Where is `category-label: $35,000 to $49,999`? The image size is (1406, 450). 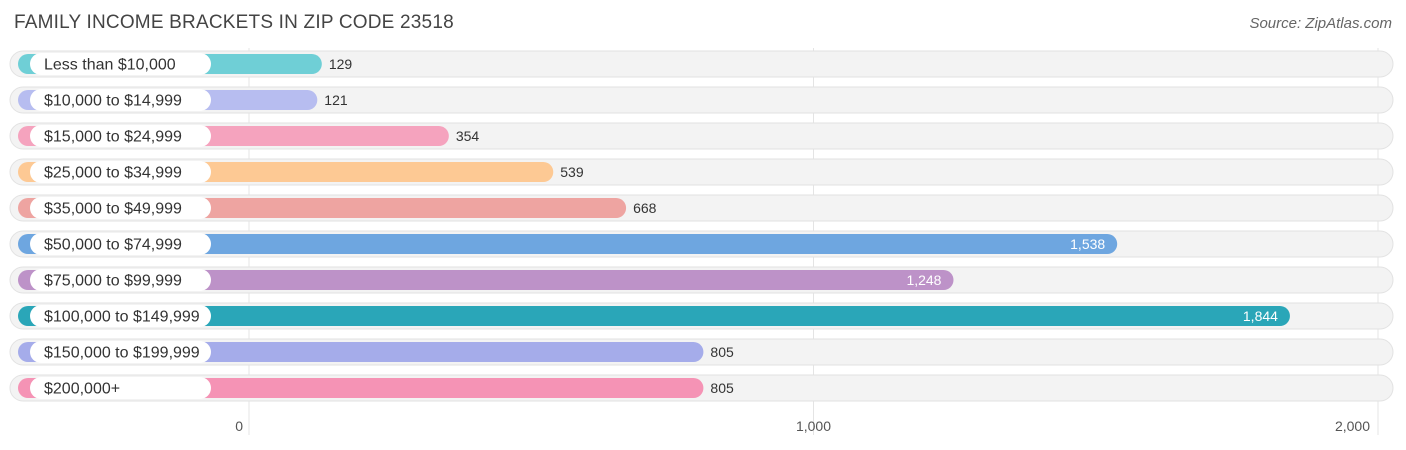
category-label: $35,000 to $49,999 is located at coordinates (113, 209).